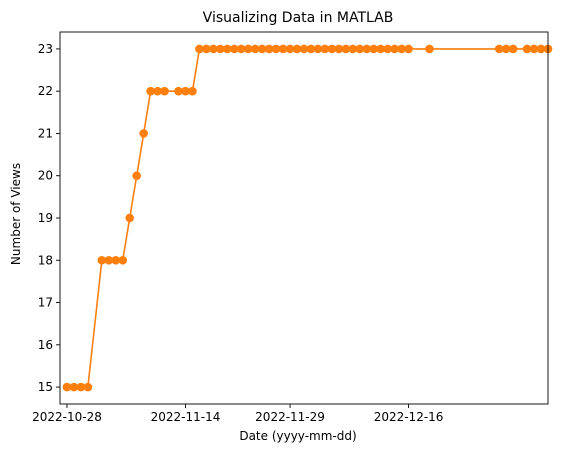  What do you see at coordinates (45, 176) in the screenshot?
I see `y-tick-label: 20` at bounding box center [45, 176].